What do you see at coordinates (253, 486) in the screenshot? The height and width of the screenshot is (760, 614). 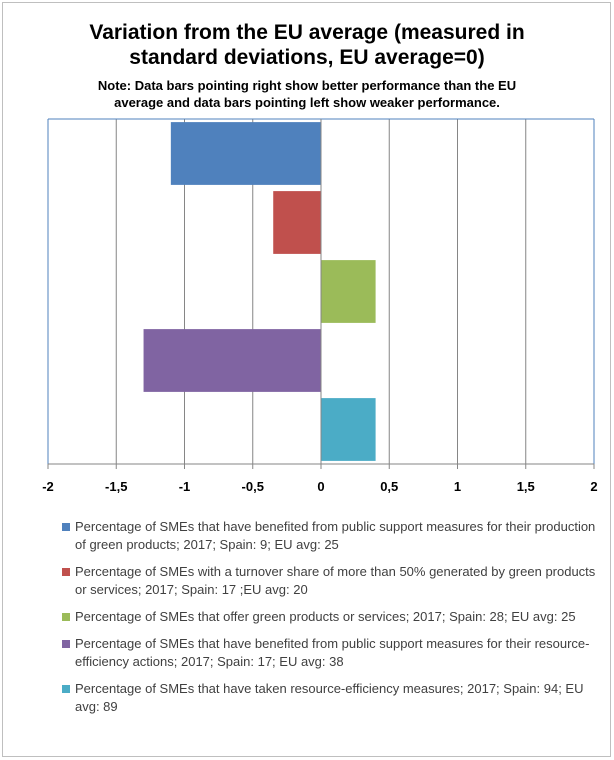 I see `x-tick-label-3: -0,5` at bounding box center [253, 486].